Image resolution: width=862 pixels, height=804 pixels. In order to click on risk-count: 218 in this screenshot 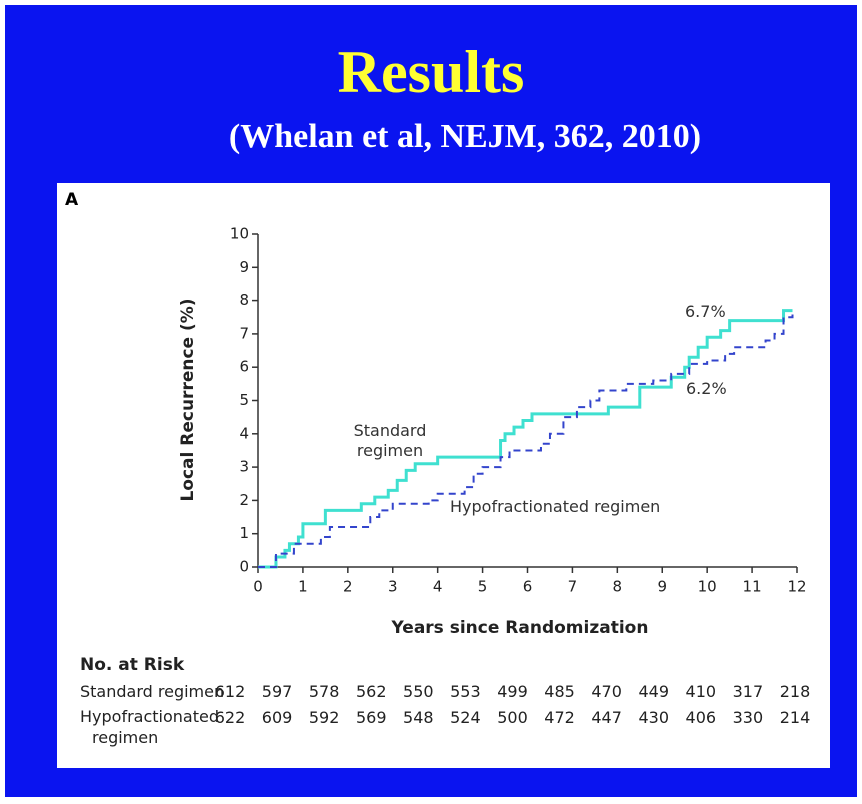, I will do `click(795, 691)`.